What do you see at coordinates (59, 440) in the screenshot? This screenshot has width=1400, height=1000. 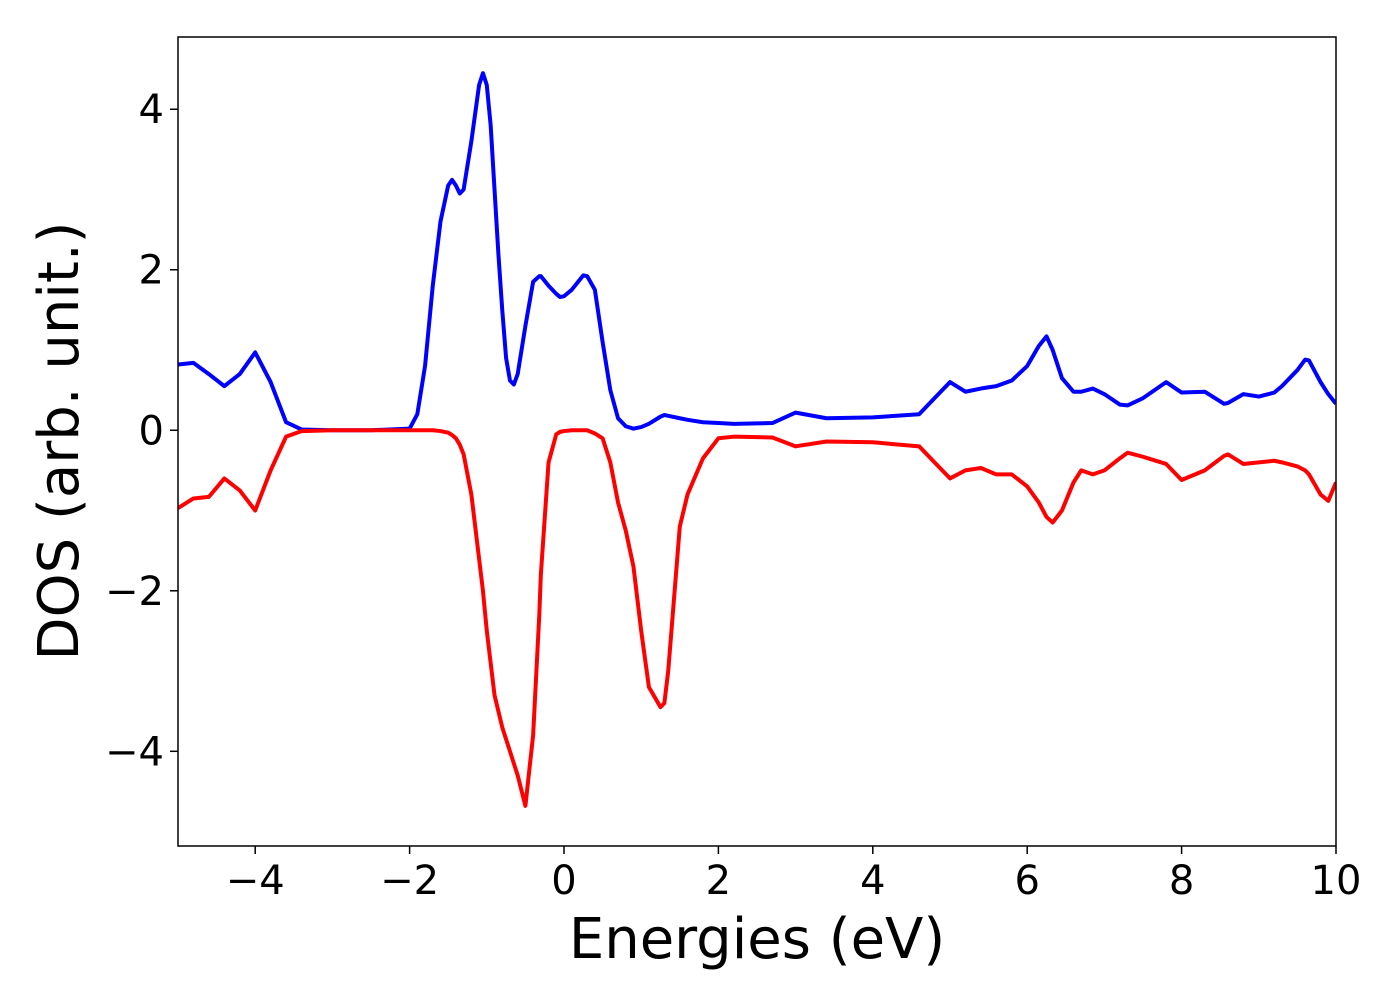 I see `y-axis-label: DOS (arb. unit.)` at bounding box center [59, 440].